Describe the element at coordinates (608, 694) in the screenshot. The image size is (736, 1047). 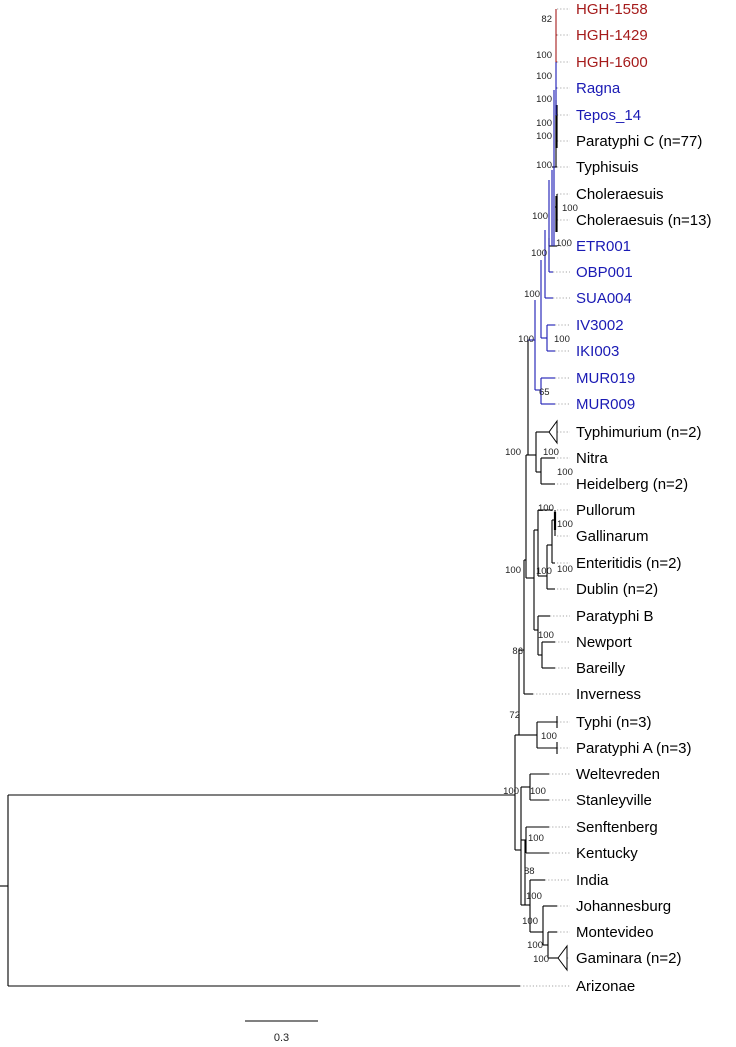
I see `leaf-label-inverness: Inverness` at that location.